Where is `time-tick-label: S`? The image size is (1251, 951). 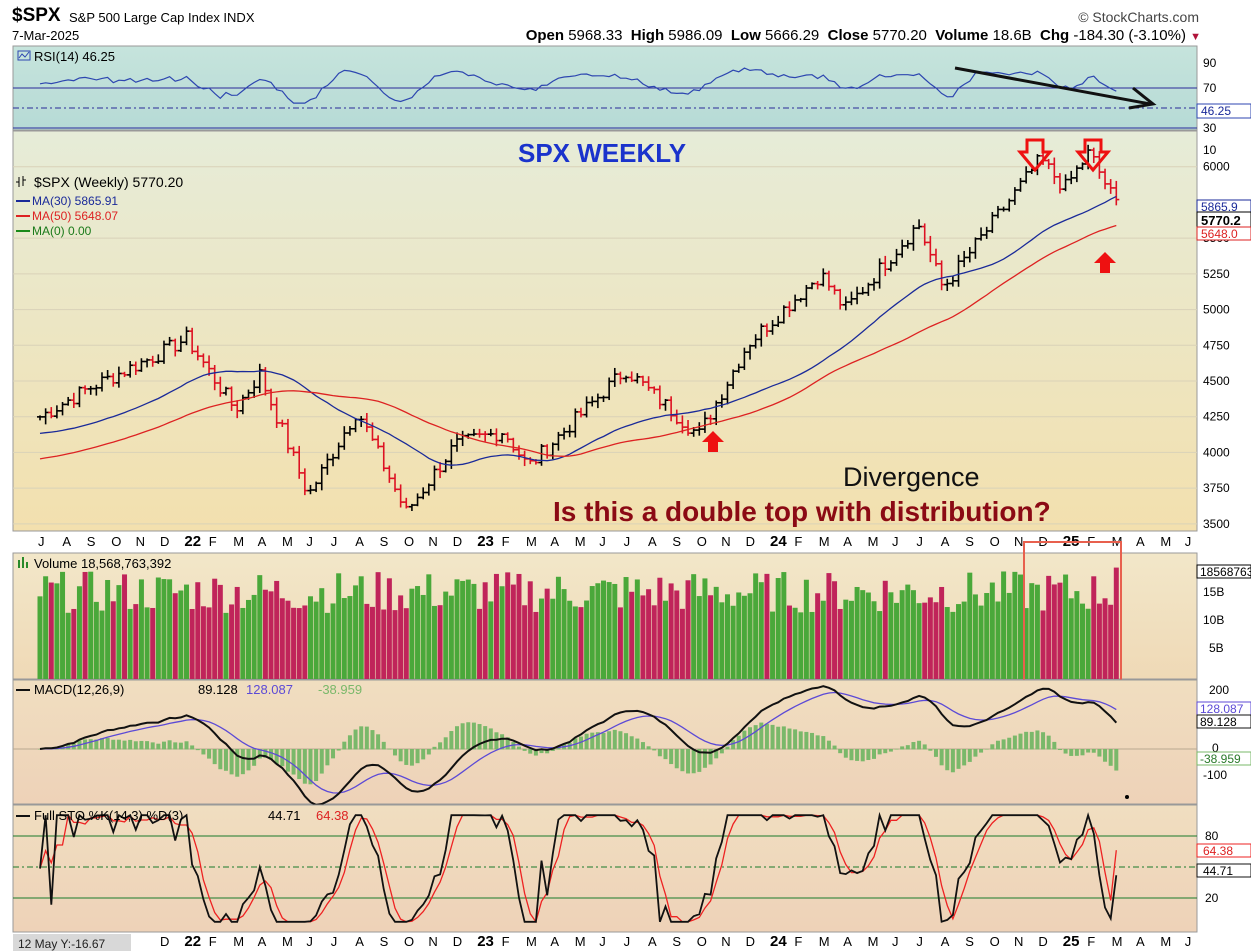 time-tick-label: S is located at coordinates (384, 941).